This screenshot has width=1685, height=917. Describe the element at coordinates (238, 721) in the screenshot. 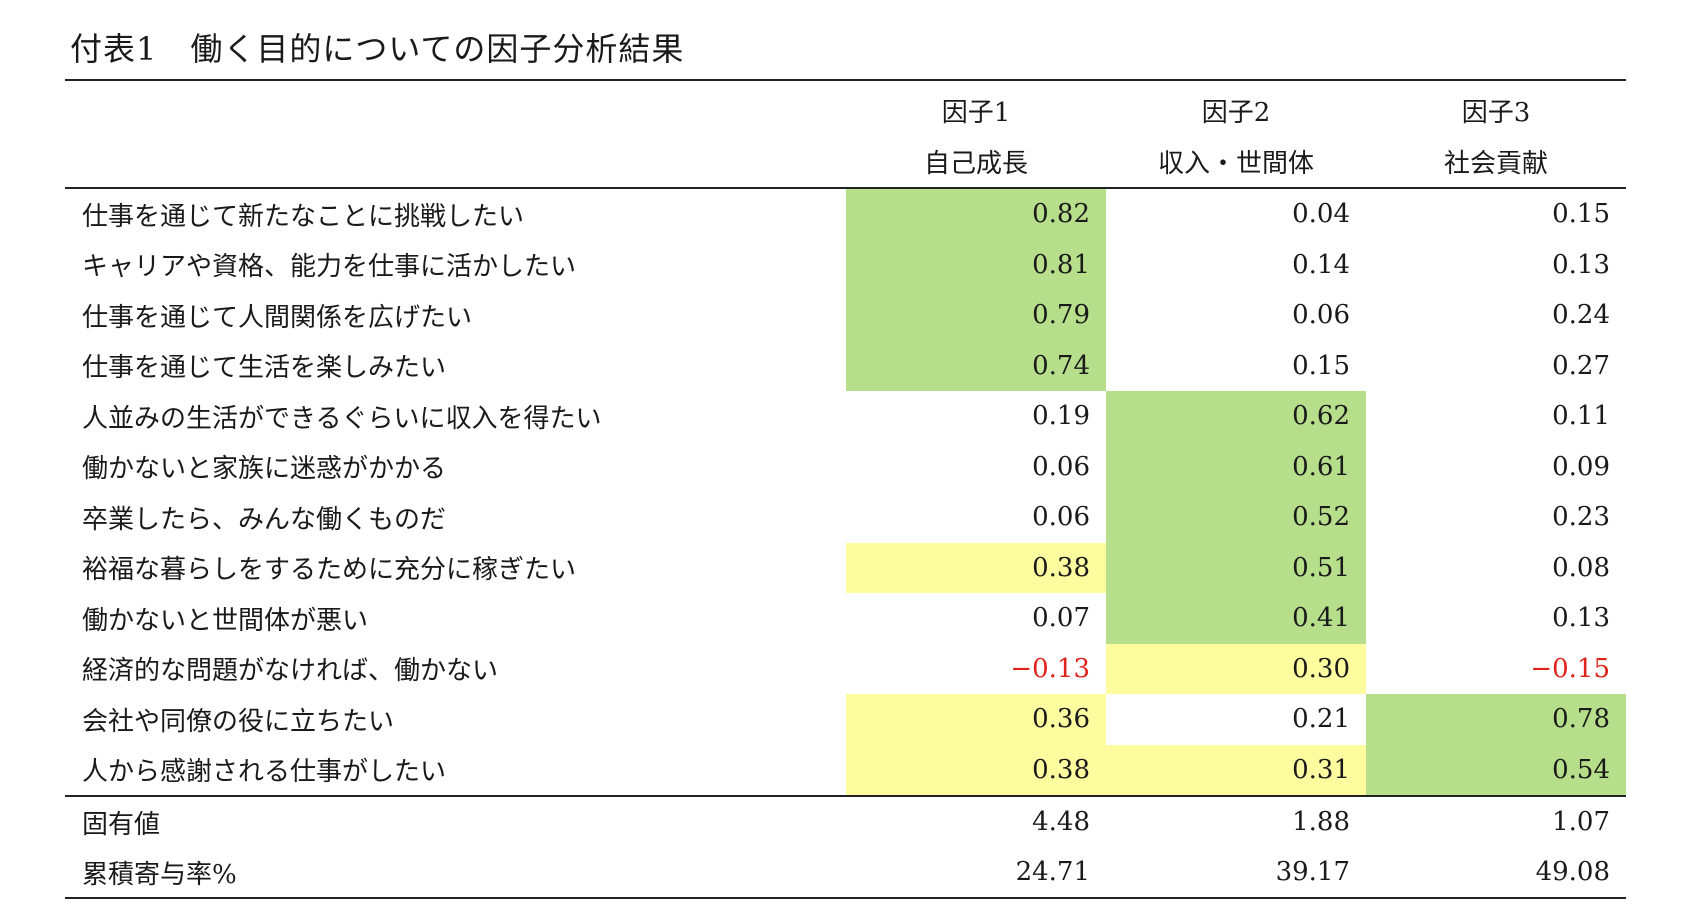

I see `row-label: 会社や同僚の役に立ちたい` at that location.